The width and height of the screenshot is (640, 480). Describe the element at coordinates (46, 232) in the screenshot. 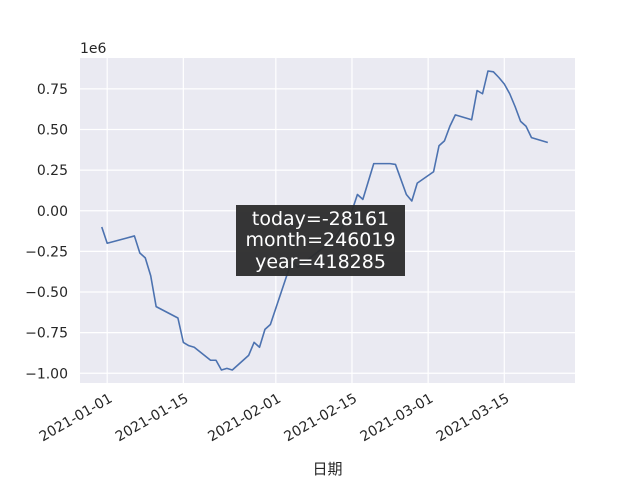

I see `y-axis-ticks: −1.00 −0.75 −0.50 −0.25 0.00 0.25 0.50 0.75` at that location.